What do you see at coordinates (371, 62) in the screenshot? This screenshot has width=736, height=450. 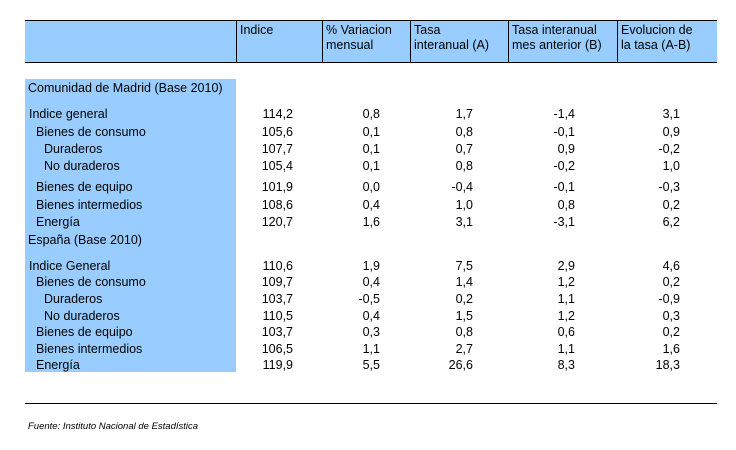 I see `header-rule` at bounding box center [371, 62].